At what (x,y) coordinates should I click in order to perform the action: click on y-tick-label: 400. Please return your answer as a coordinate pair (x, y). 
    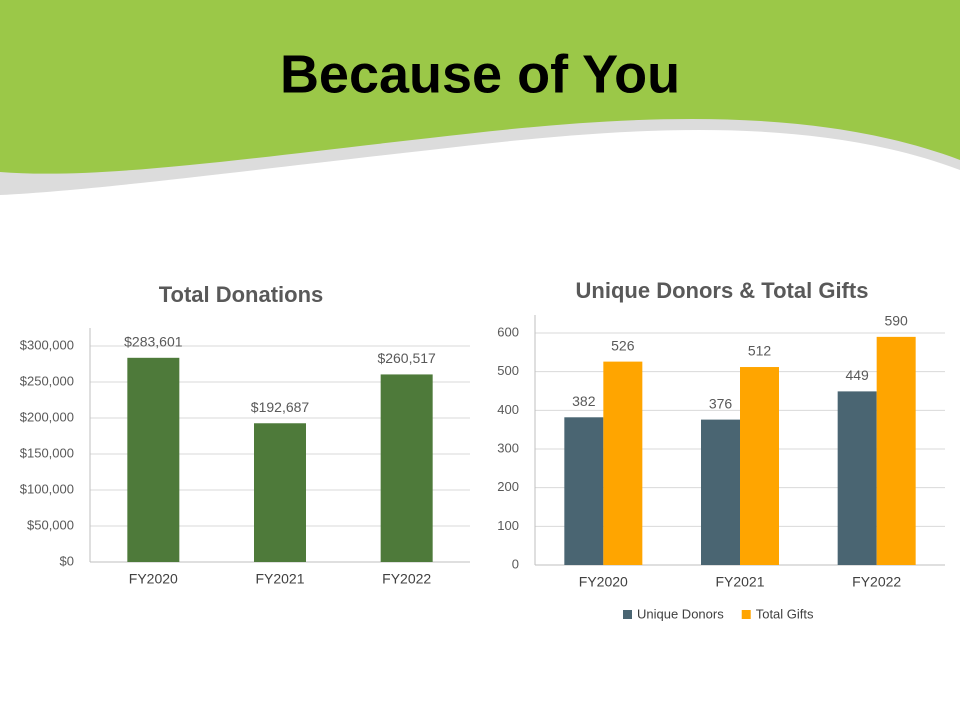
    Looking at the image, I should click on (508, 409).